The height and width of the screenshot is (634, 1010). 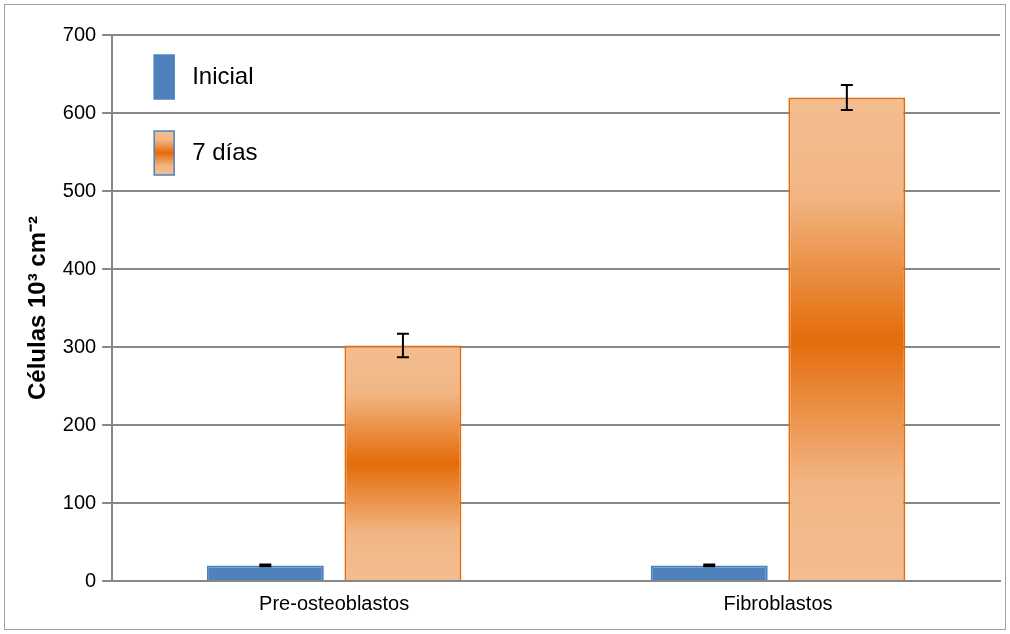 I want to click on y-tick-label: 500, so click(x=79, y=189).